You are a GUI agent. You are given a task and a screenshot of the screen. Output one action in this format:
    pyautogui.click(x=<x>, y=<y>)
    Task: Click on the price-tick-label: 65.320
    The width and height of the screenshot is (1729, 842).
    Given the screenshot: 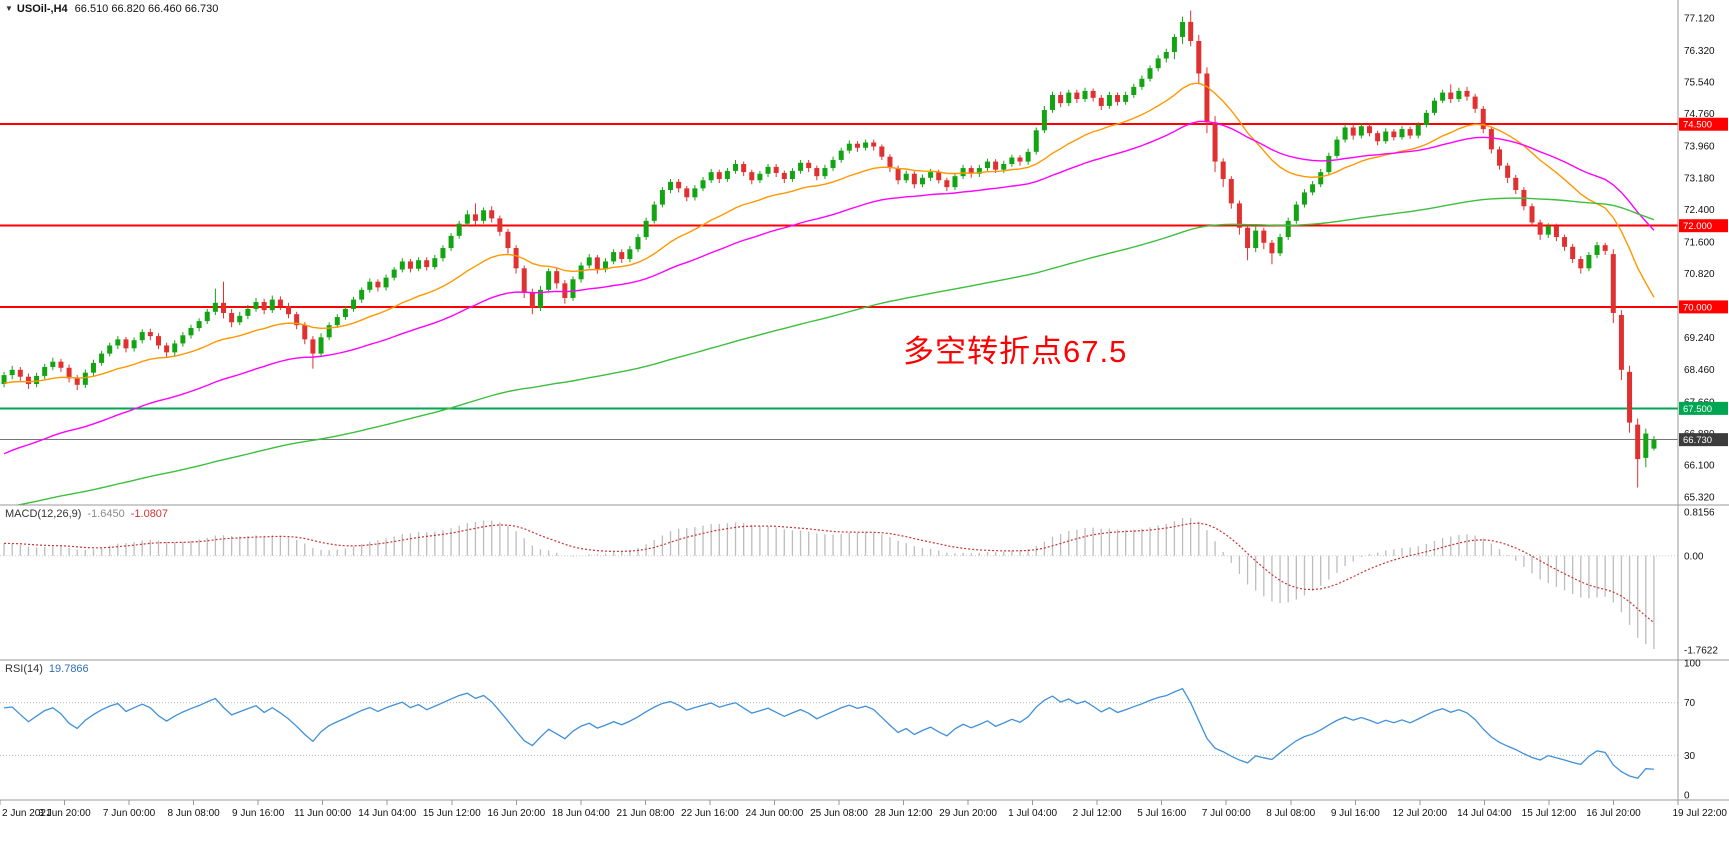 What is the action you would take?
    pyautogui.click(x=1699, y=497)
    